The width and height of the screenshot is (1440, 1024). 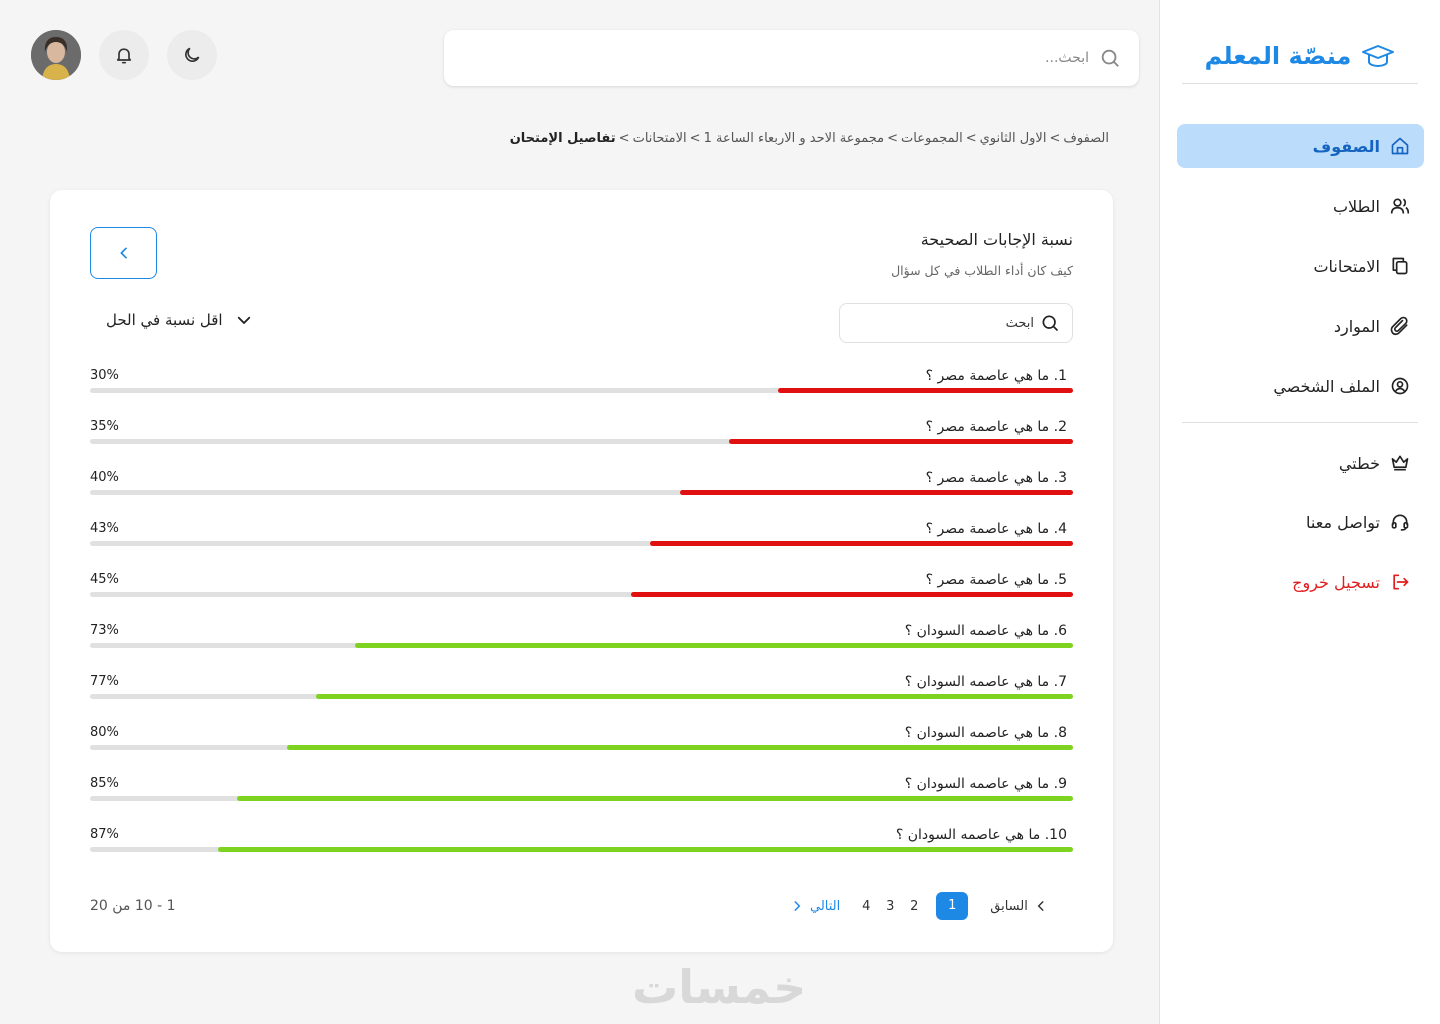 I want to click on sidebar-item-contact: تواصل معنا, so click(x=1300, y=522).